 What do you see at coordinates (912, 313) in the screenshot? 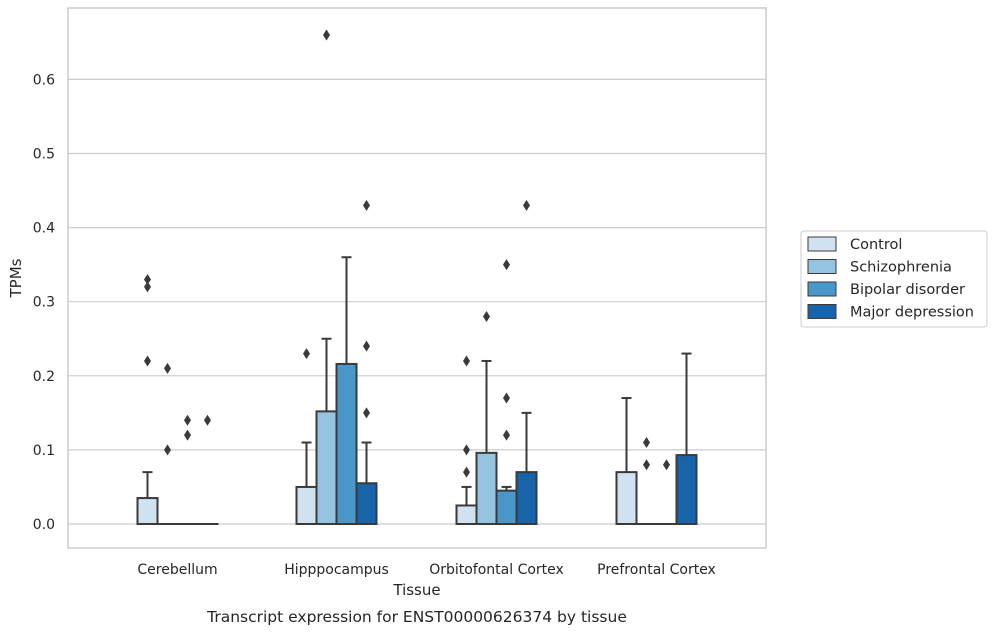
I see `legend-label: Major depression` at bounding box center [912, 313].